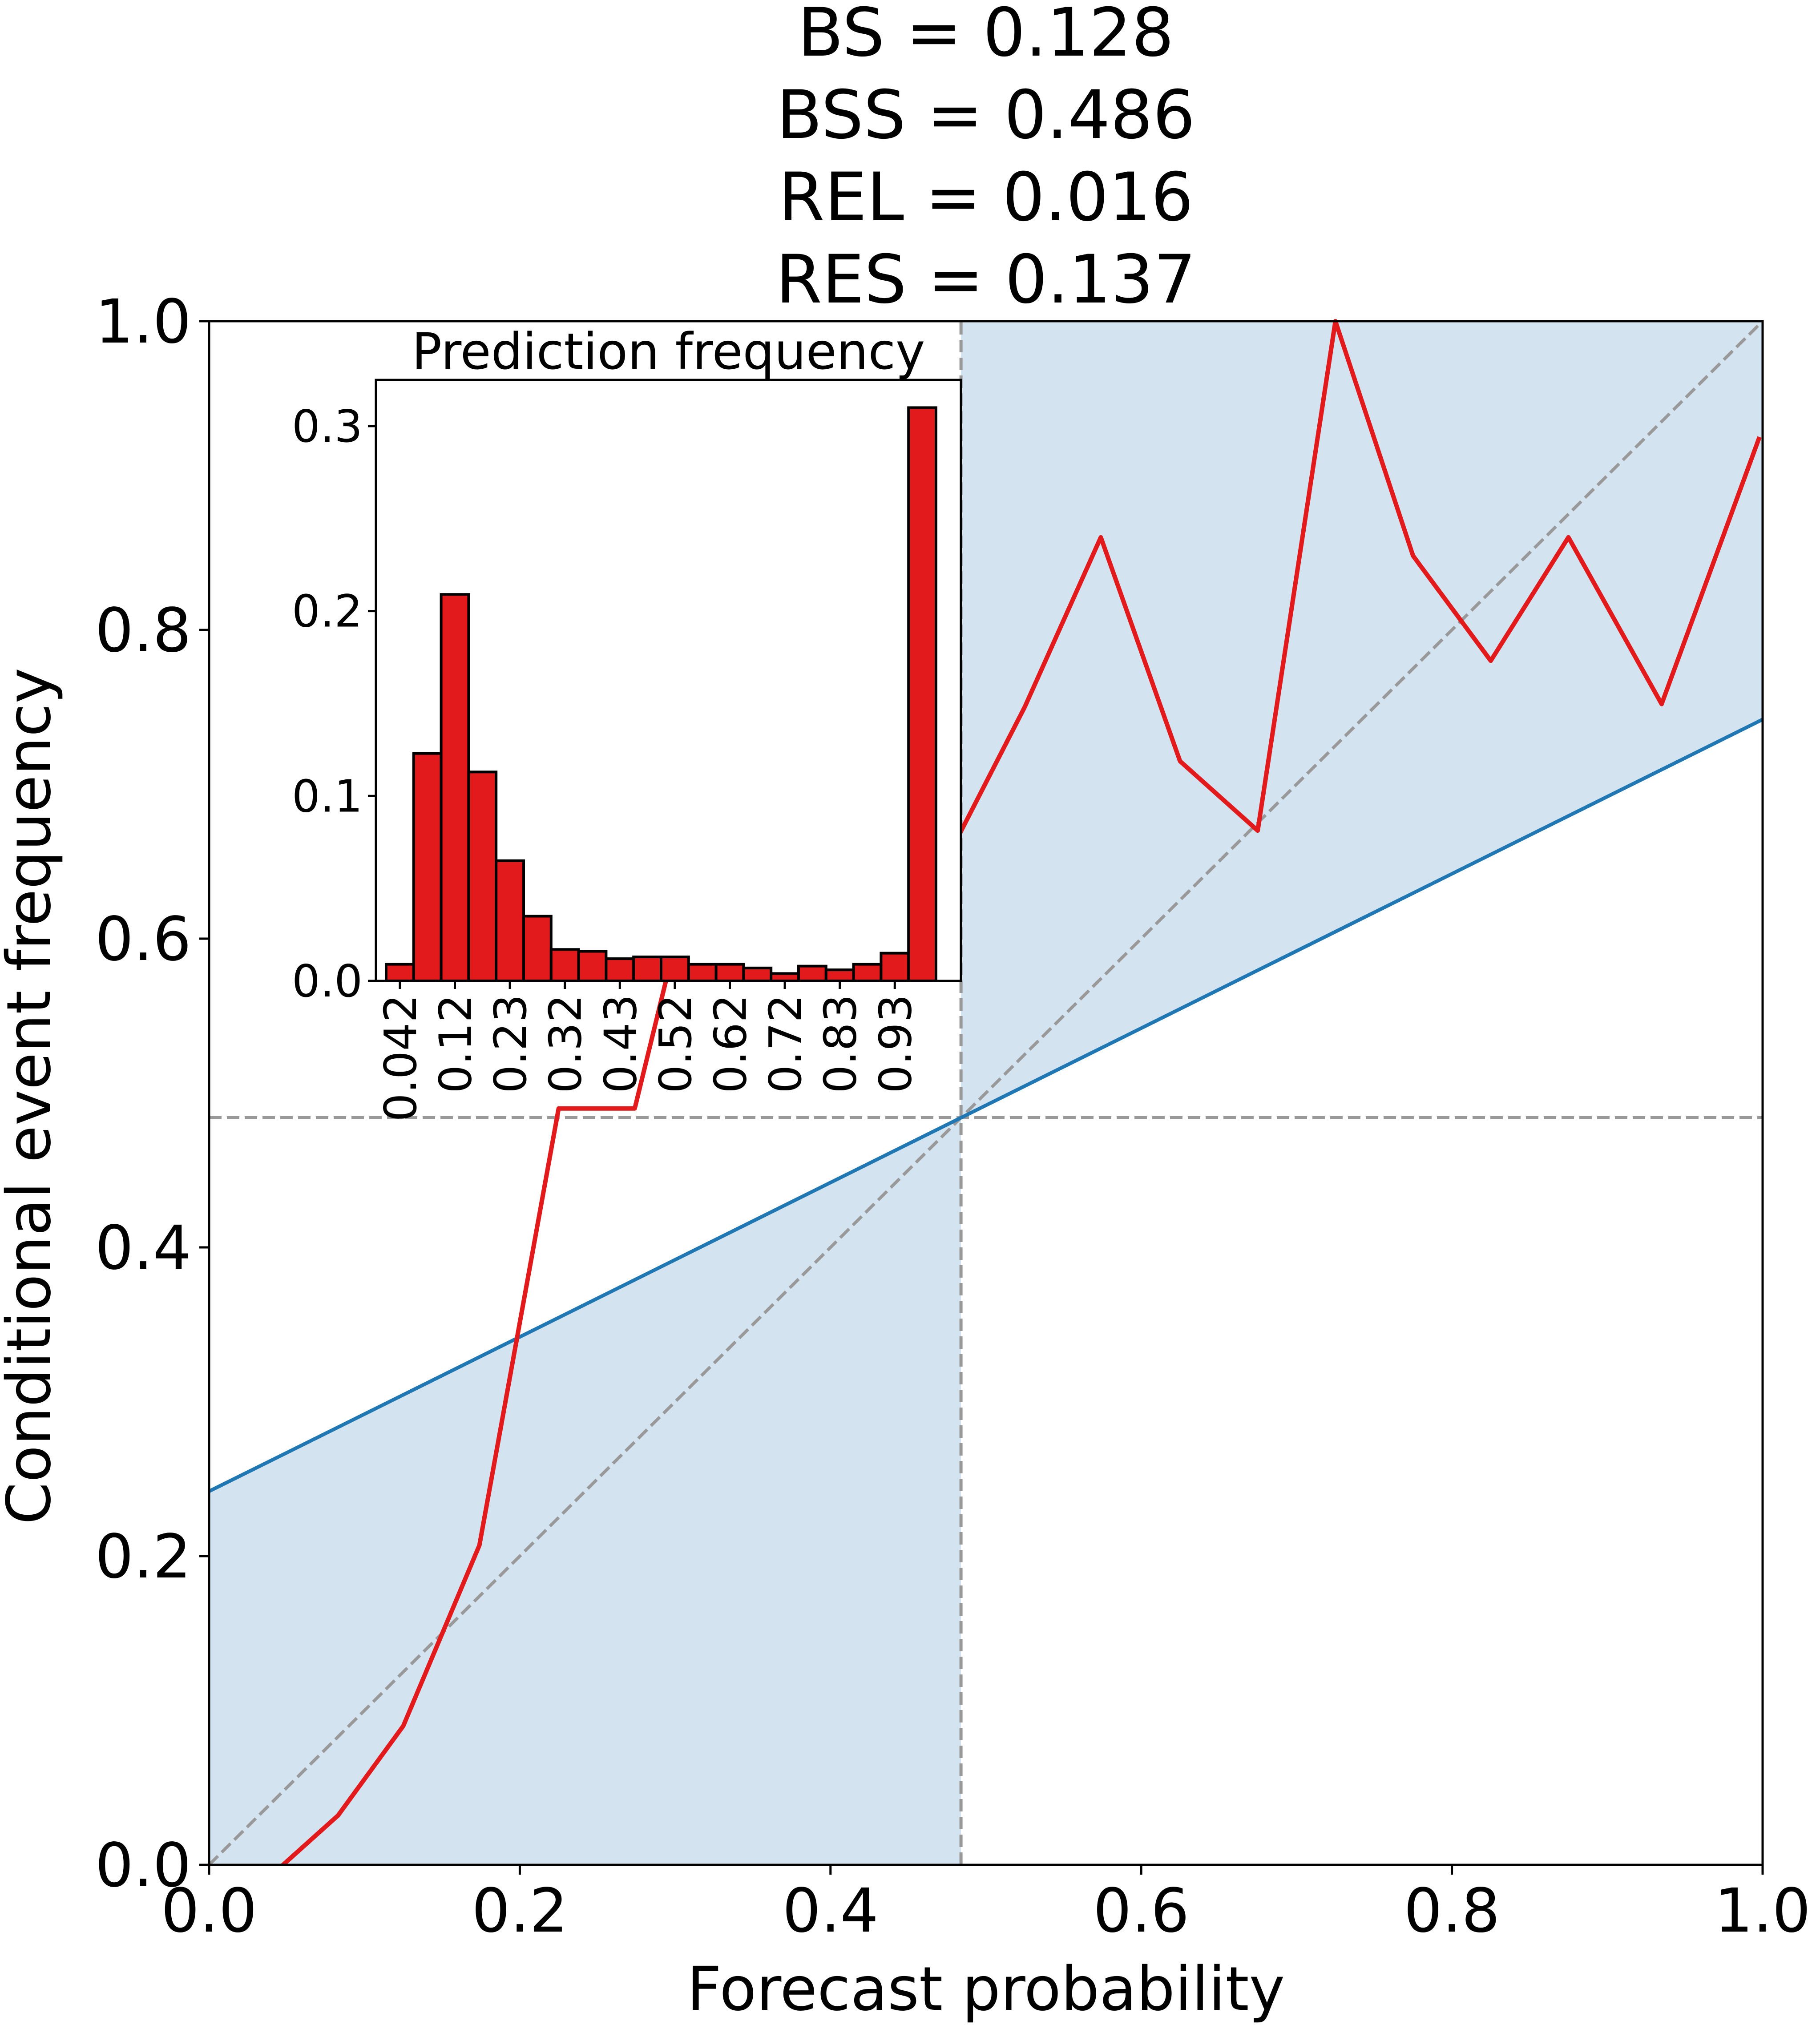 This screenshot has height=2025, width=1820. What do you see at coordinates (401, 1057) in the screenshot?
I see `inset-x-tick-label-0: 0.042` at bounding box center [401, 1057].